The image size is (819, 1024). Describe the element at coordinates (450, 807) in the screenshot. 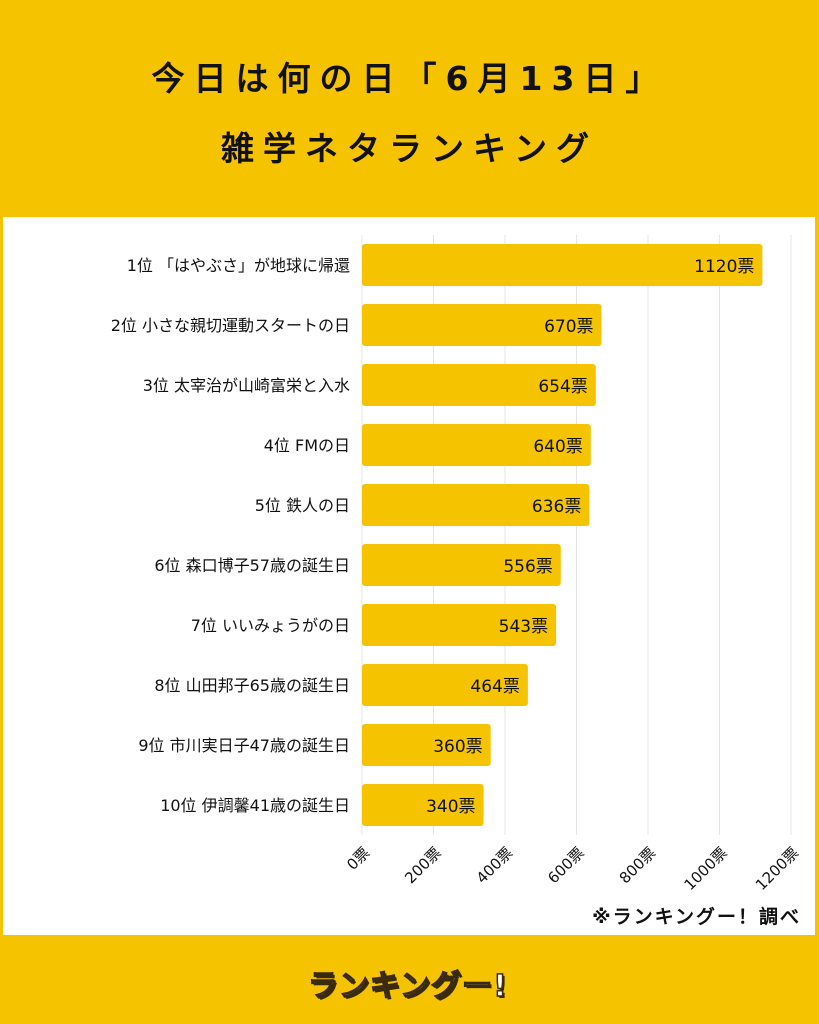

I see `value-label-10: 340票` at that location.